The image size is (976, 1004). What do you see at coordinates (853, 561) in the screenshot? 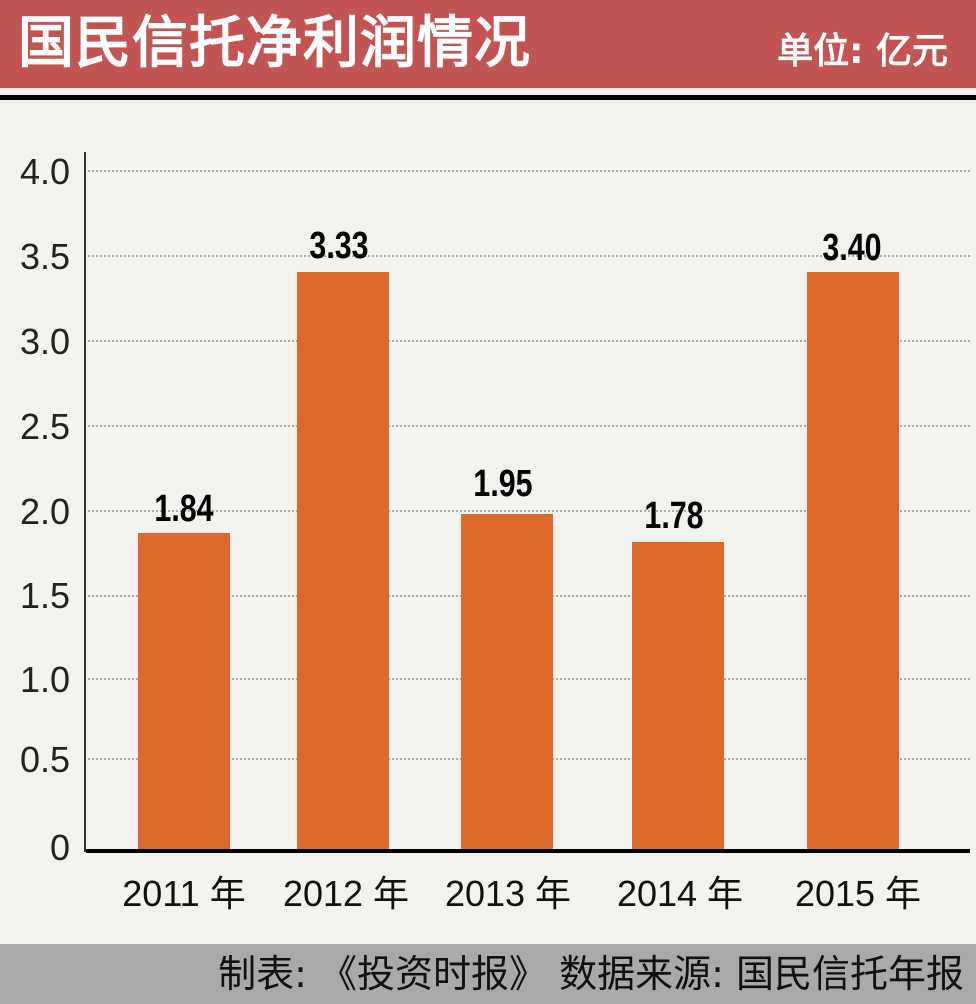
I see `bar-2015` at bounding box center [853, 561].